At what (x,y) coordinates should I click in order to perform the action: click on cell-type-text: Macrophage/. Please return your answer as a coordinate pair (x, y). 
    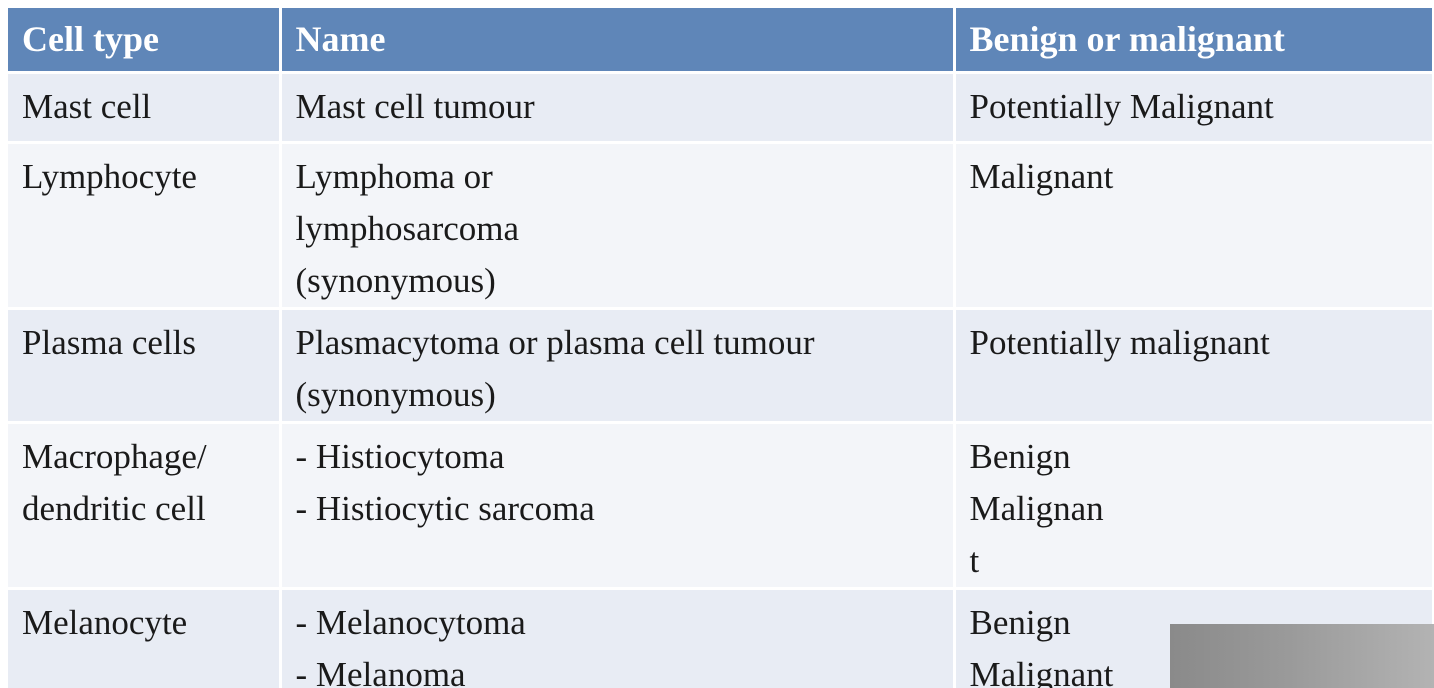
    Looking at the image, I should click on (114, 456).